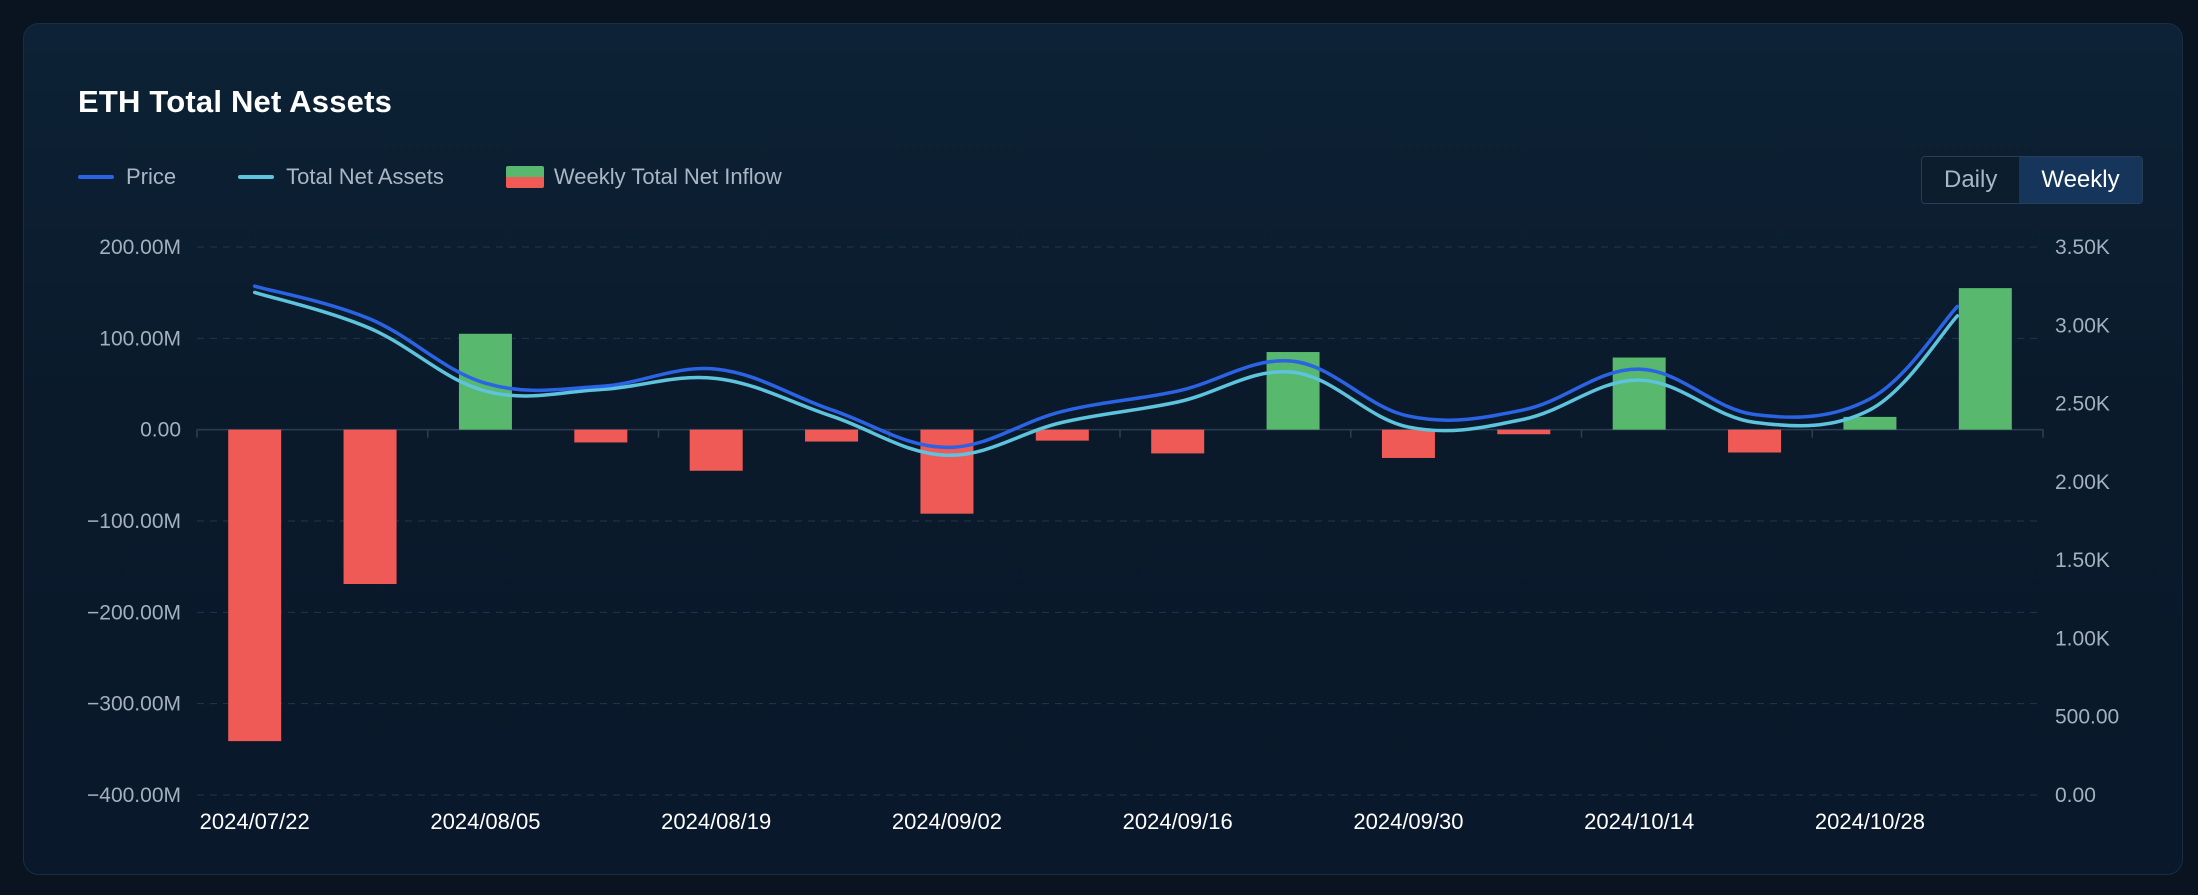 The width and height of the screenshot is (2198, 895). What do you see at coordinates (1870, 821) in the screenshot?
I see `x-tick-label: 2024/10/28` at bounding box center [1870, 821].